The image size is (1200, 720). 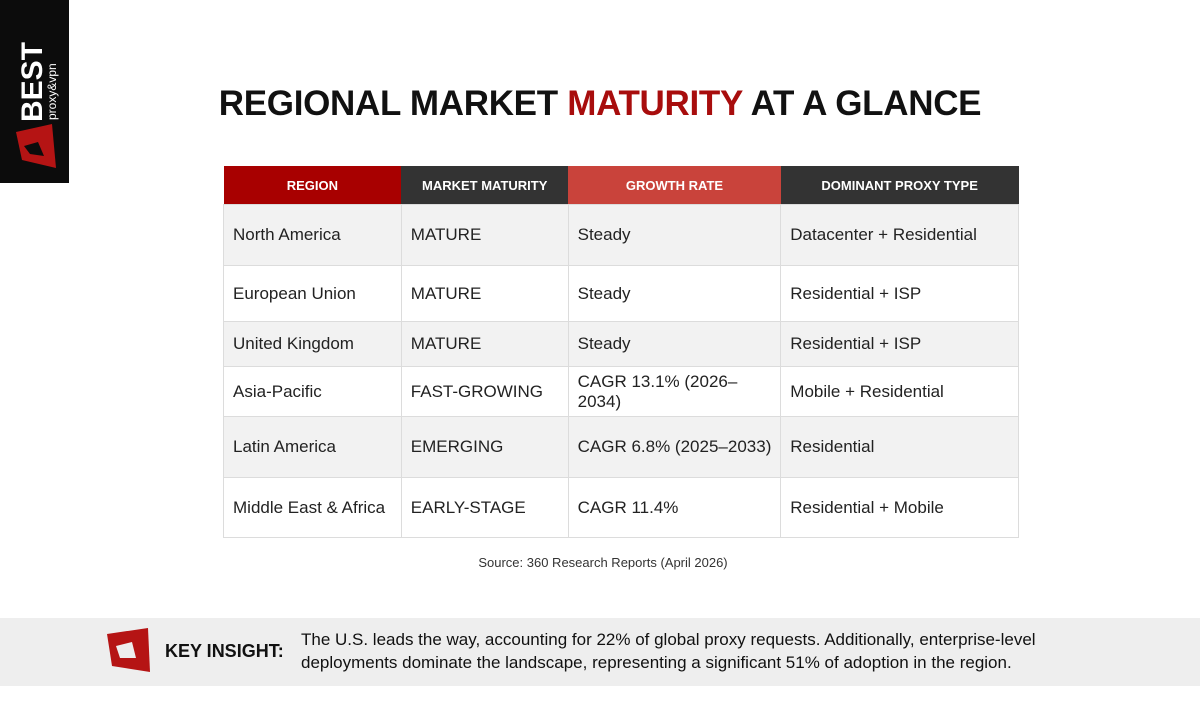 I want to click on icon-cut, so click(x=126, y=650).